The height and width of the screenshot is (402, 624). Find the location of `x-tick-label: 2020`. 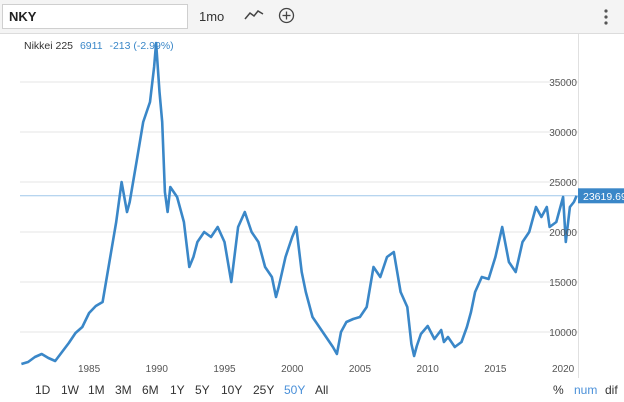

x-tick-label: 2020 is located at coordinates (563, 369).